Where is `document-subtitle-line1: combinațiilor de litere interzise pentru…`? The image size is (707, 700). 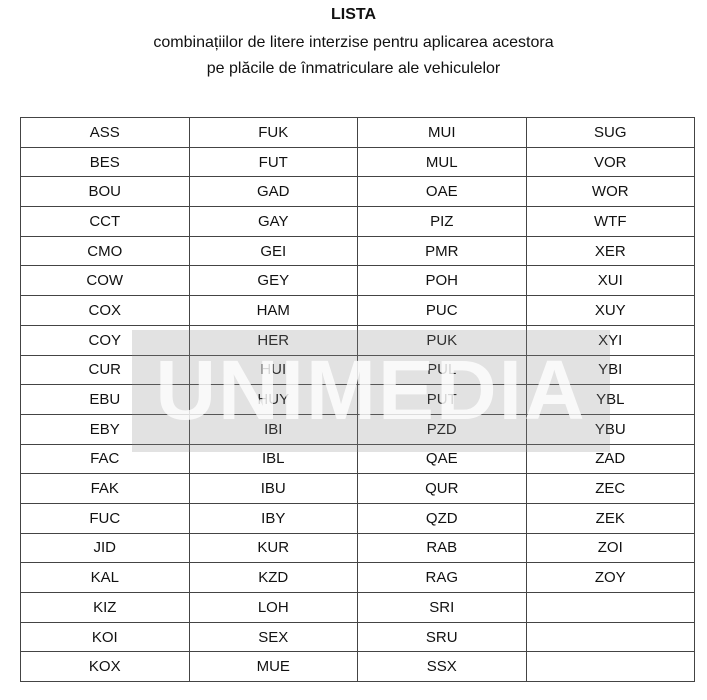 document-subtitle-line1: combinațiilor de litere interzise pentru… is located at coordinates (353, 42).